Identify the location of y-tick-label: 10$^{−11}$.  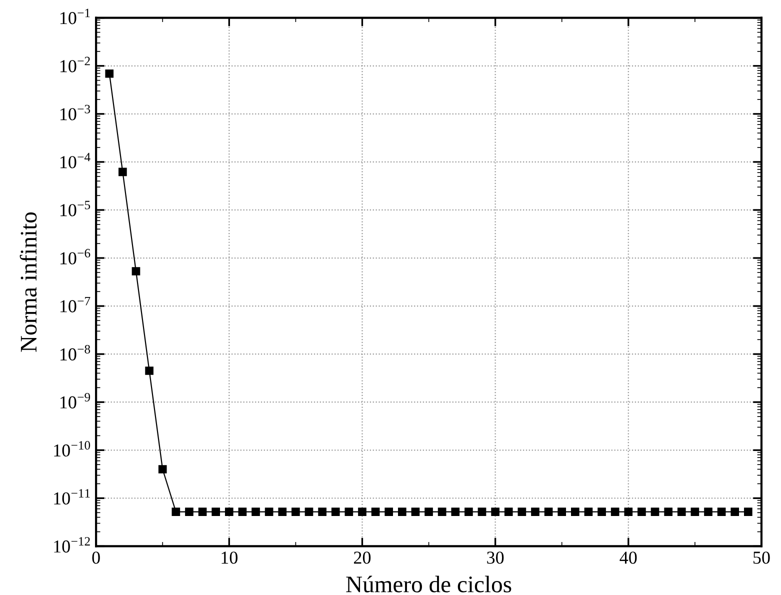
(72, 497).